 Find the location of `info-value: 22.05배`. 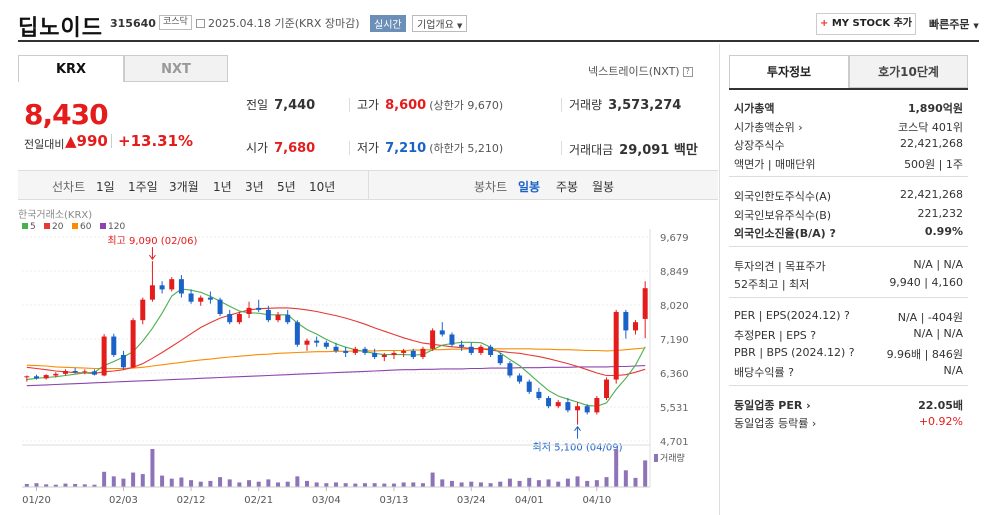

info-value: 22.05배 is located at coordinates (940, 405).